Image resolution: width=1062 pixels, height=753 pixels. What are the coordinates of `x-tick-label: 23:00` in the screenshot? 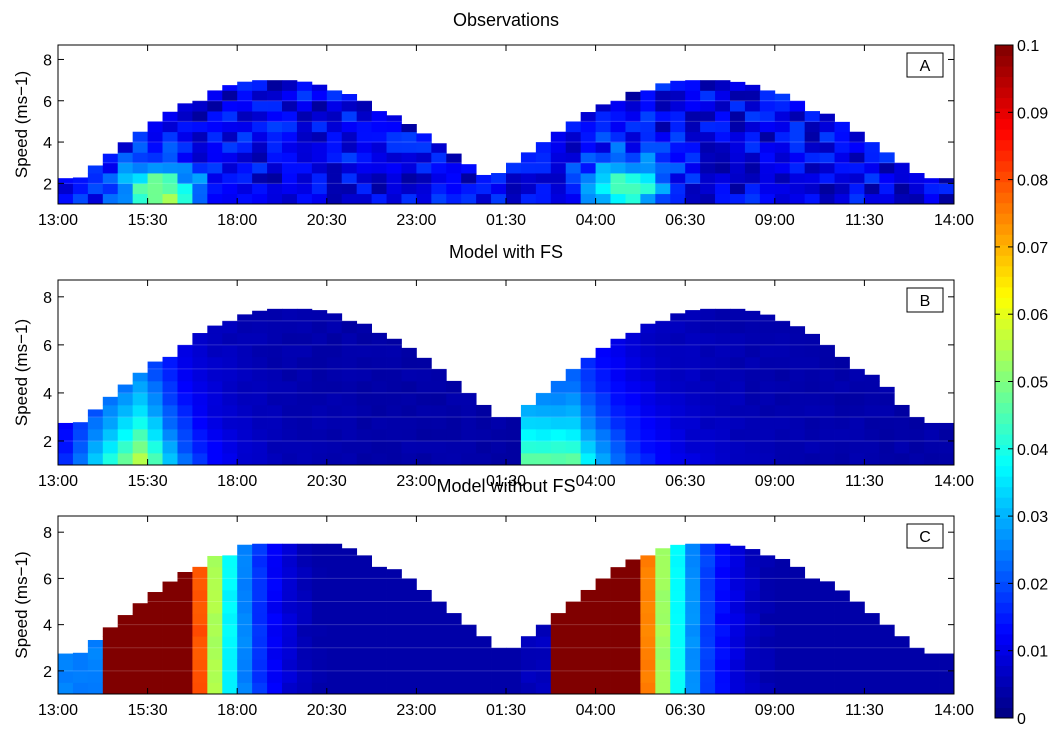 It's located at (416, 710).